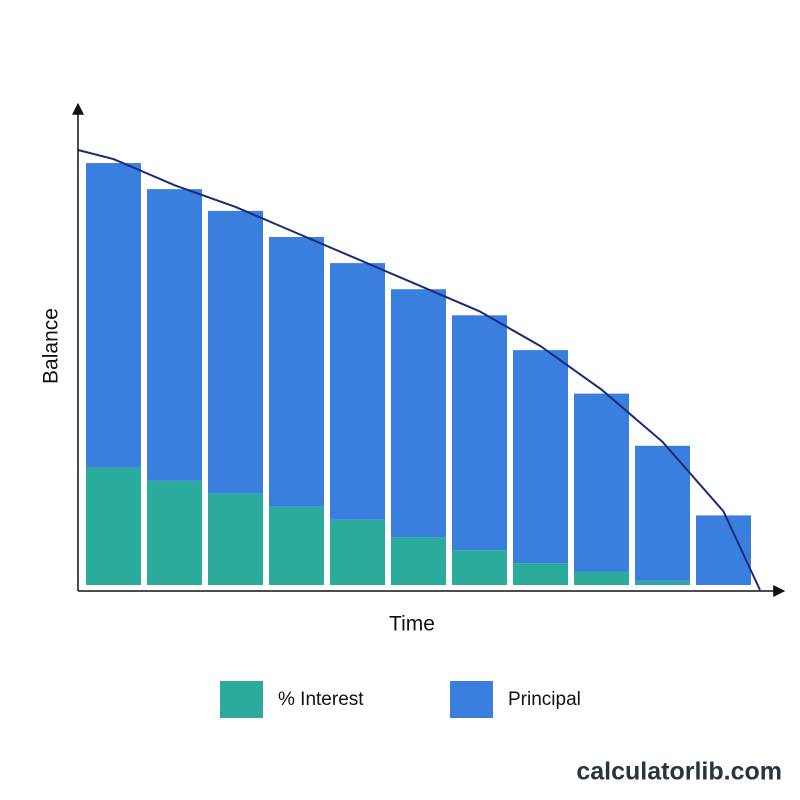 The image size is (800, 800). I want to click on y-axis-label: Balance, so click(51, 346).